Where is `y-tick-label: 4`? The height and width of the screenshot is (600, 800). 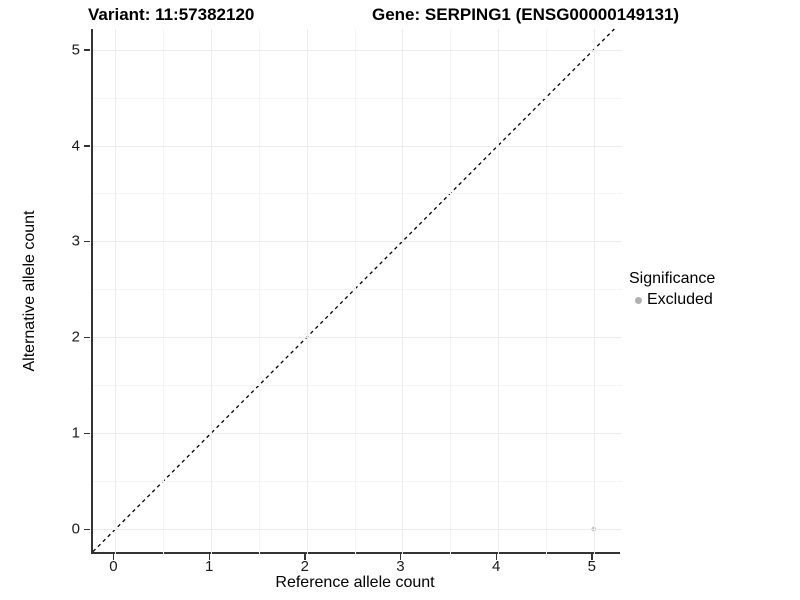 y-tick-label: 4 is located at coordinates (75, 145).